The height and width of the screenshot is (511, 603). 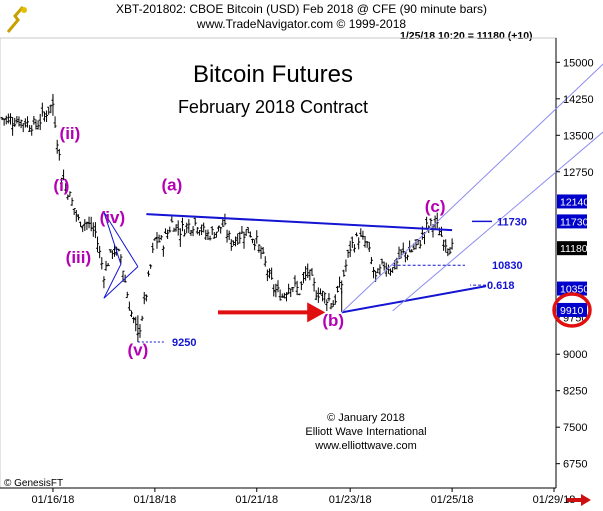 What do you see at coordinates (578, 173) in the screenshot?
I see `y-tick-label: 12750` at bounding box center [578, 173].